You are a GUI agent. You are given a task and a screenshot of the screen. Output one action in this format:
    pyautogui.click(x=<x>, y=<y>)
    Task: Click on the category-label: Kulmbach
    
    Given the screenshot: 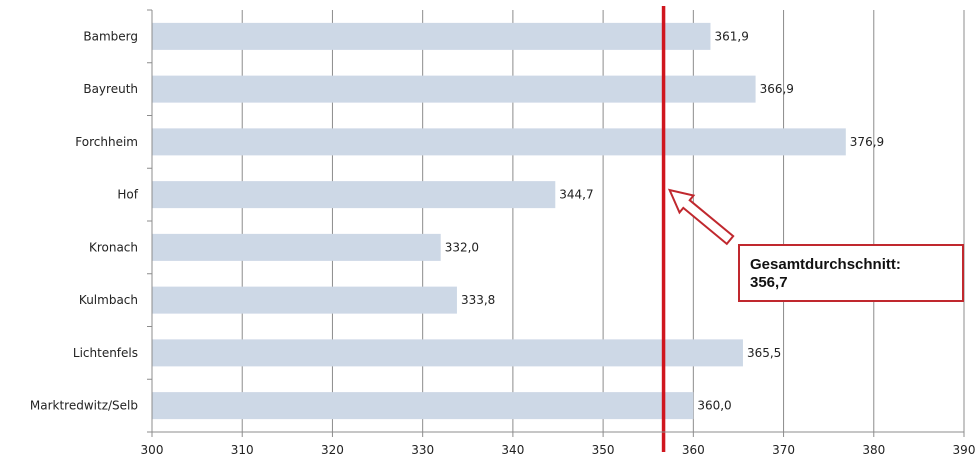 What is the action you would take?
    pyautogui.click(x=108, y=300)
    